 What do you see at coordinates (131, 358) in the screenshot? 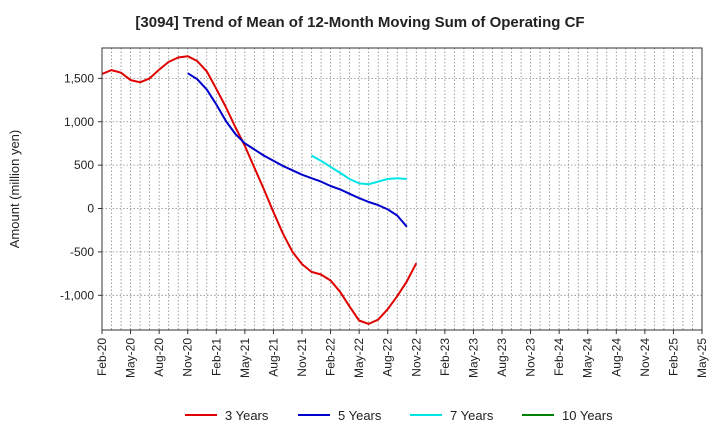
I see `x-tick-label: May-20` at bounding box center [131, 358].